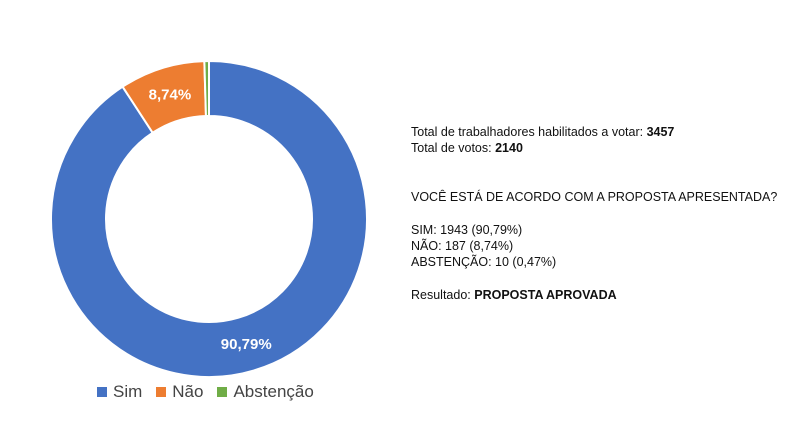 Image resolution: width=800 pixels, height=445 pixels. Describe the element at coordinates (545, 295) in the screenshot. I see `result-value: PROPOSTA APROVADA` at that location.